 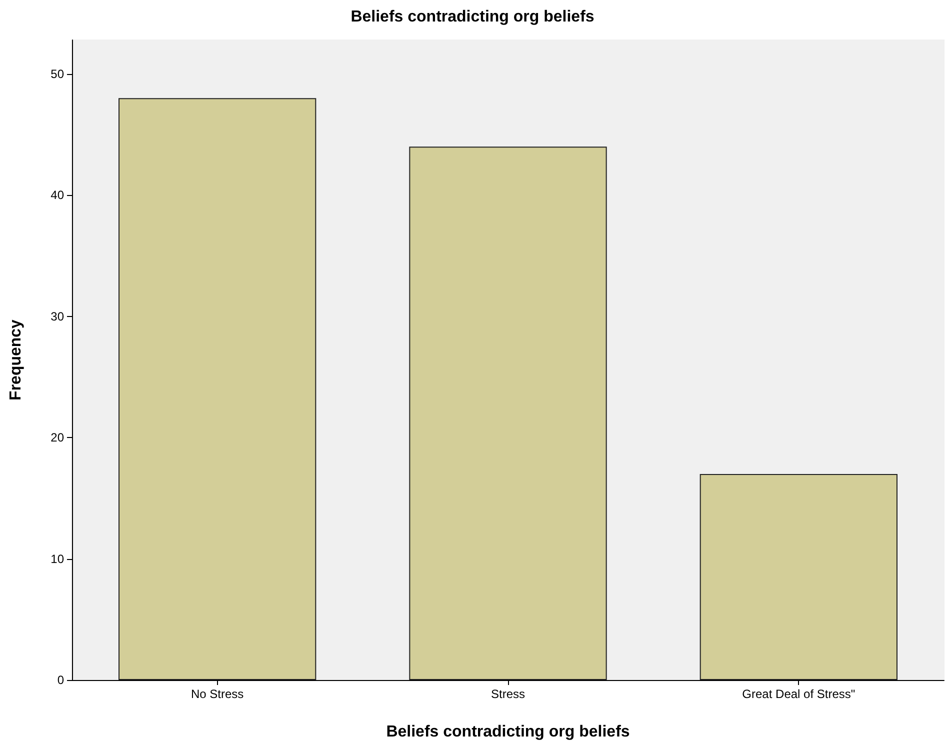 I want to click on y-tick-label: 10, so click(x=57, y=559).